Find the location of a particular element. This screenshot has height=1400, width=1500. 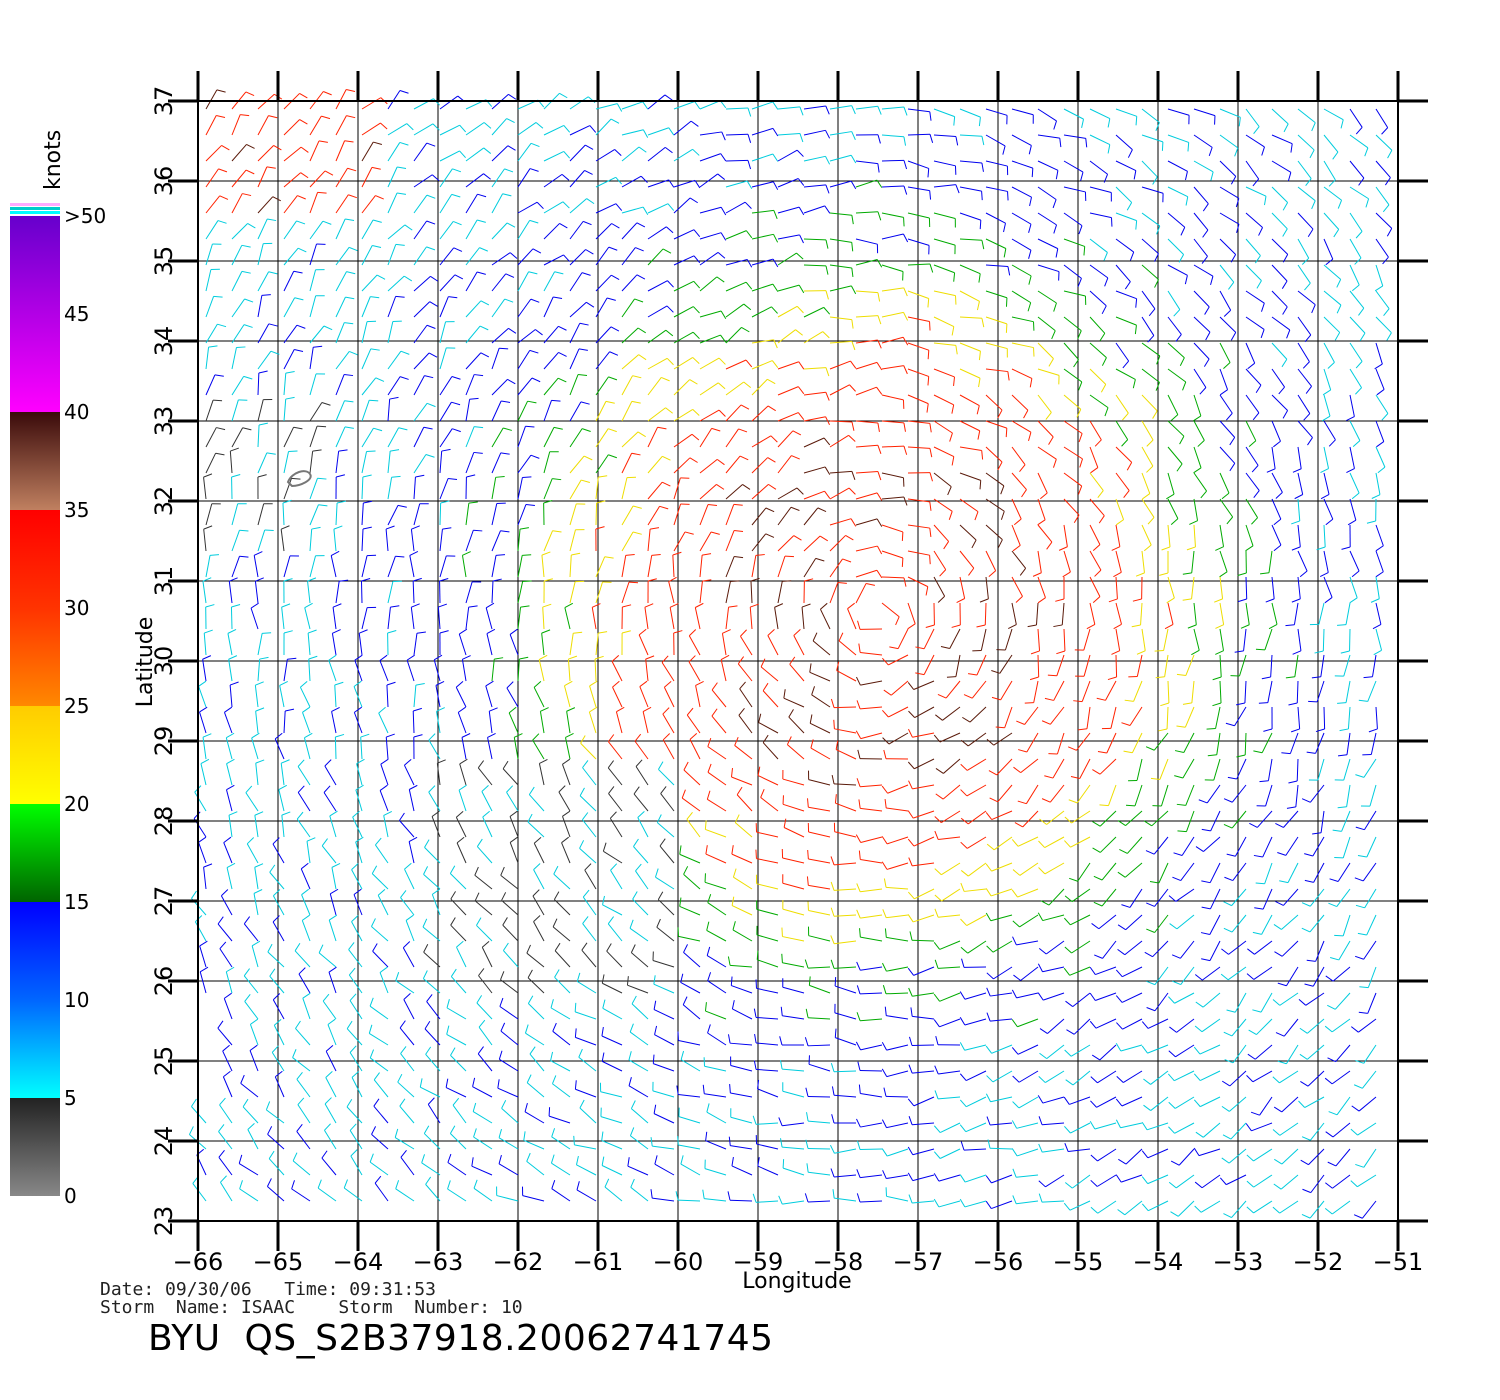

longitude-tick-label: −54 is located at coordinates (1158, 1262).